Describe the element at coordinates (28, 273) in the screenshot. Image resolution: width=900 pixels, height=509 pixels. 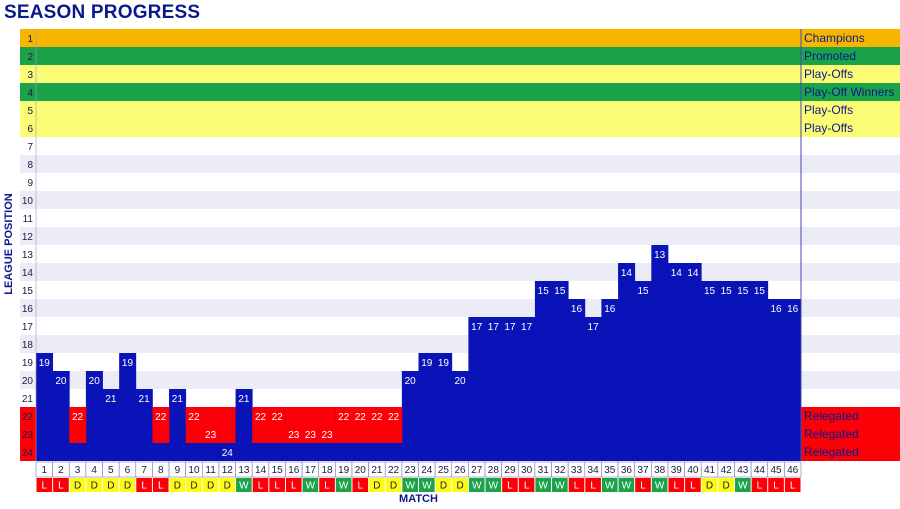
I see `y-tick-label: 14` at that location.